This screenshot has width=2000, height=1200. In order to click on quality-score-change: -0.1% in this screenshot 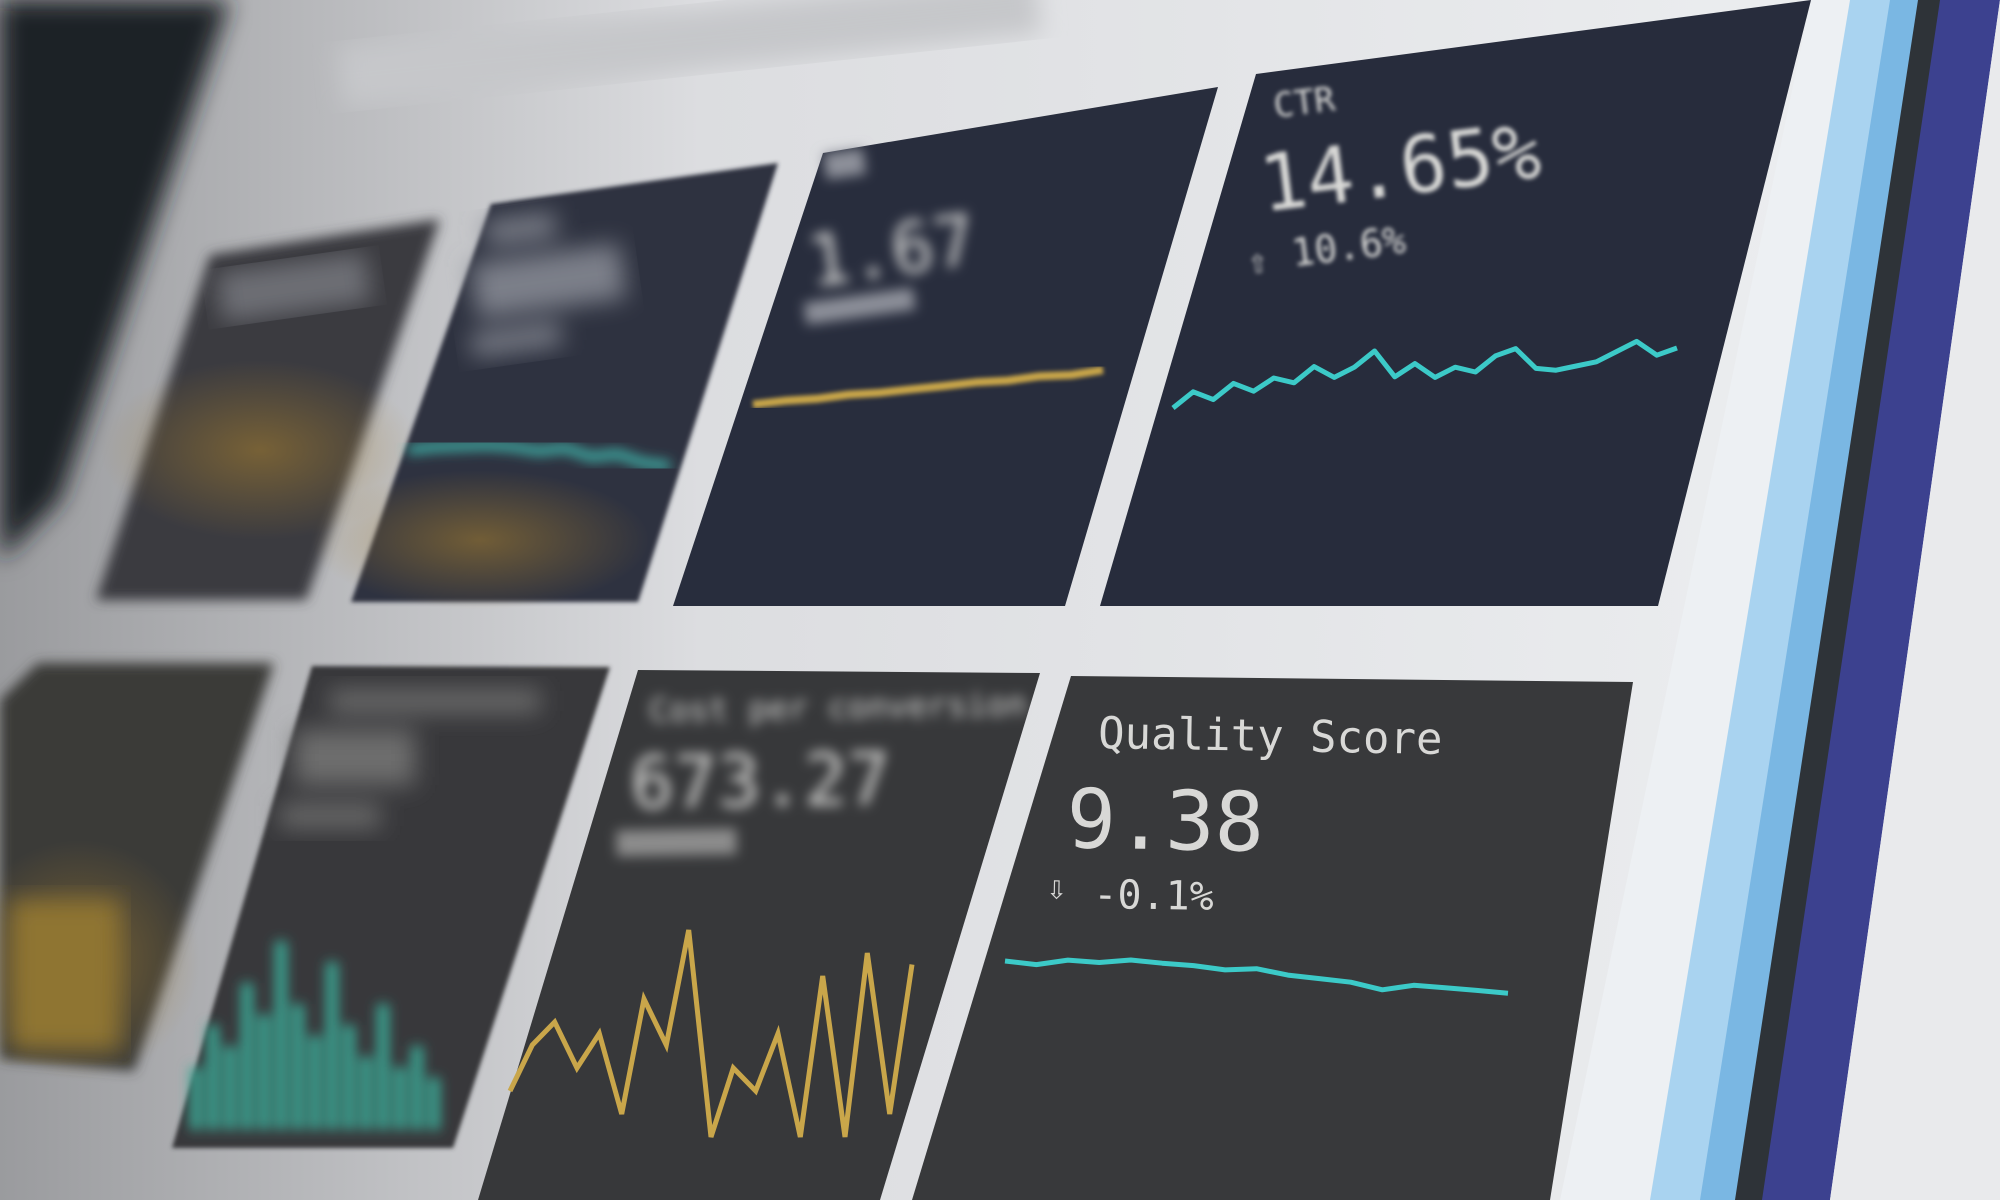, I will do `click(1153, 896)`.